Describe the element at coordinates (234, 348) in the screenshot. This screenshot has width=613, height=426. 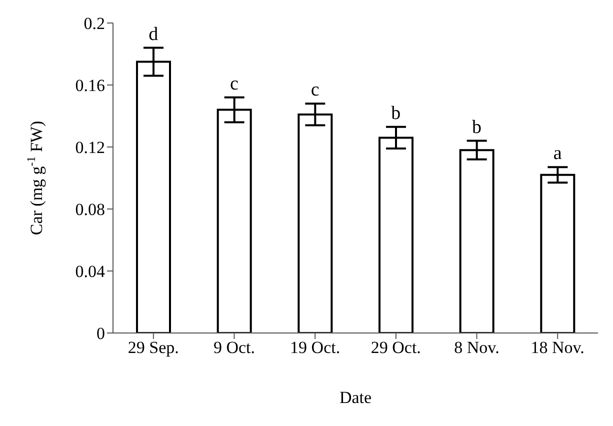
I see `x-tick-label: 9 Oct.` at that location.